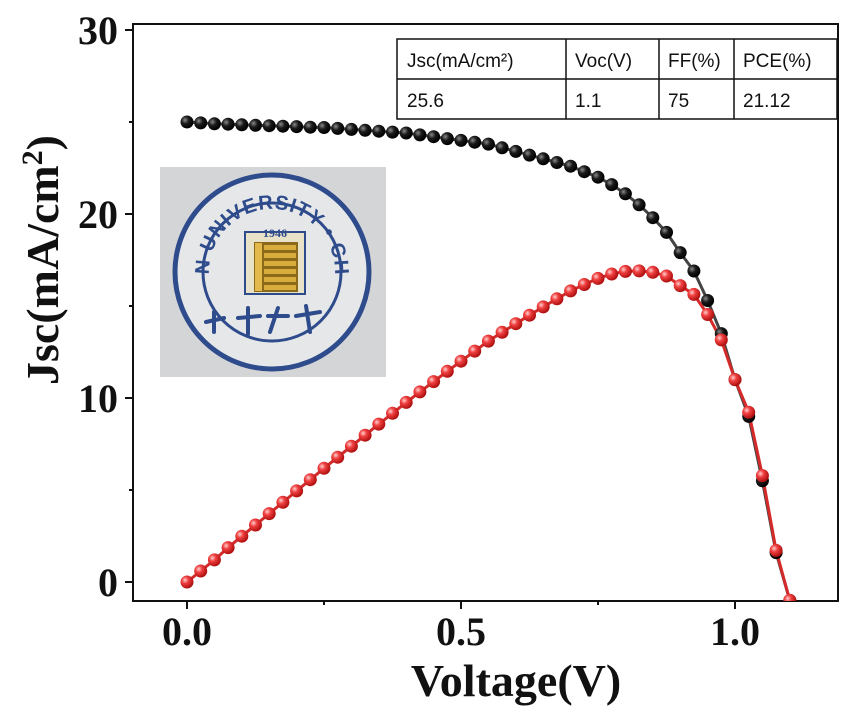 The width and height of the screenshot is (856, 720). I want to click on x-tick-labels: 0.0 0.5 1.0, so click(461, 631).